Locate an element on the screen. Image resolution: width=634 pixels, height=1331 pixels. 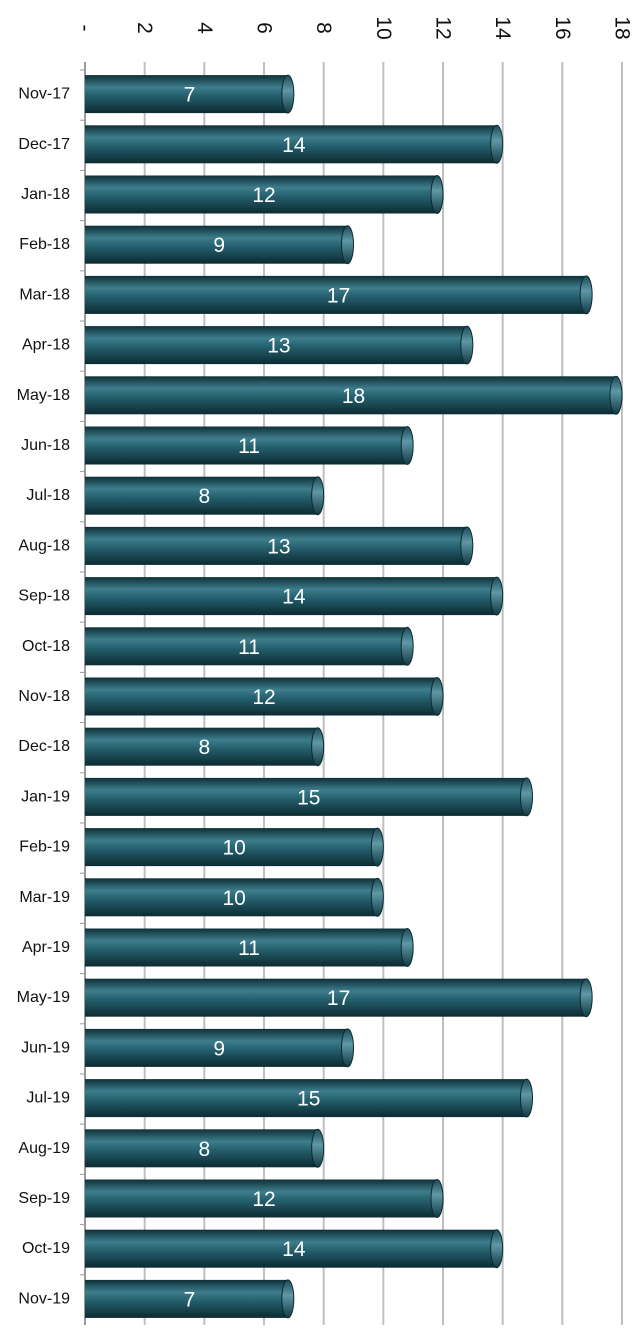
y-category-label: Mar-18 is located at coordinates (44, 294).